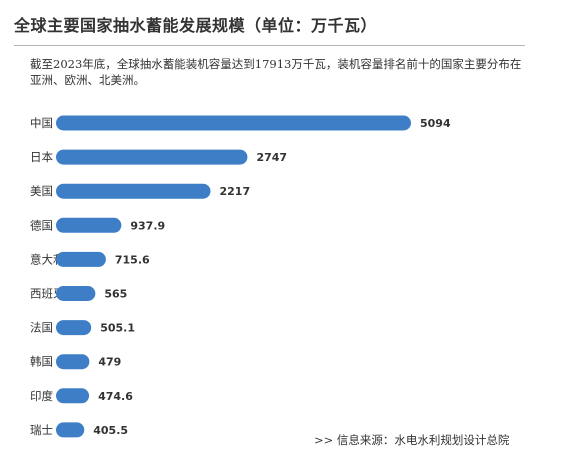 The image size is (573, 459). What do you see at coordinates (147, 225) in the screenshot?
I see `value-label: 937.9` at bounding box center [147, 225].